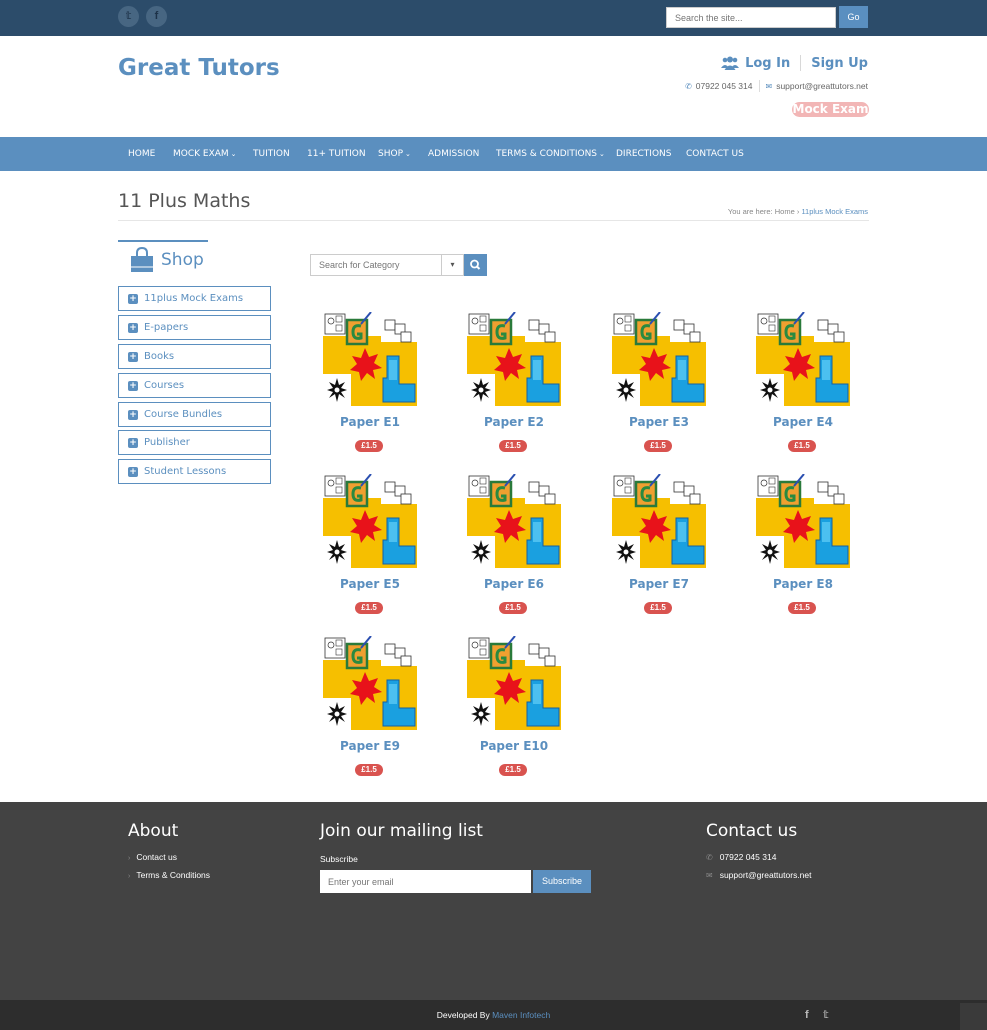 The image size is (987, 1030). Describe the element at coordinates (730, 63) in the screenshot. I see `users-icon` at that location.